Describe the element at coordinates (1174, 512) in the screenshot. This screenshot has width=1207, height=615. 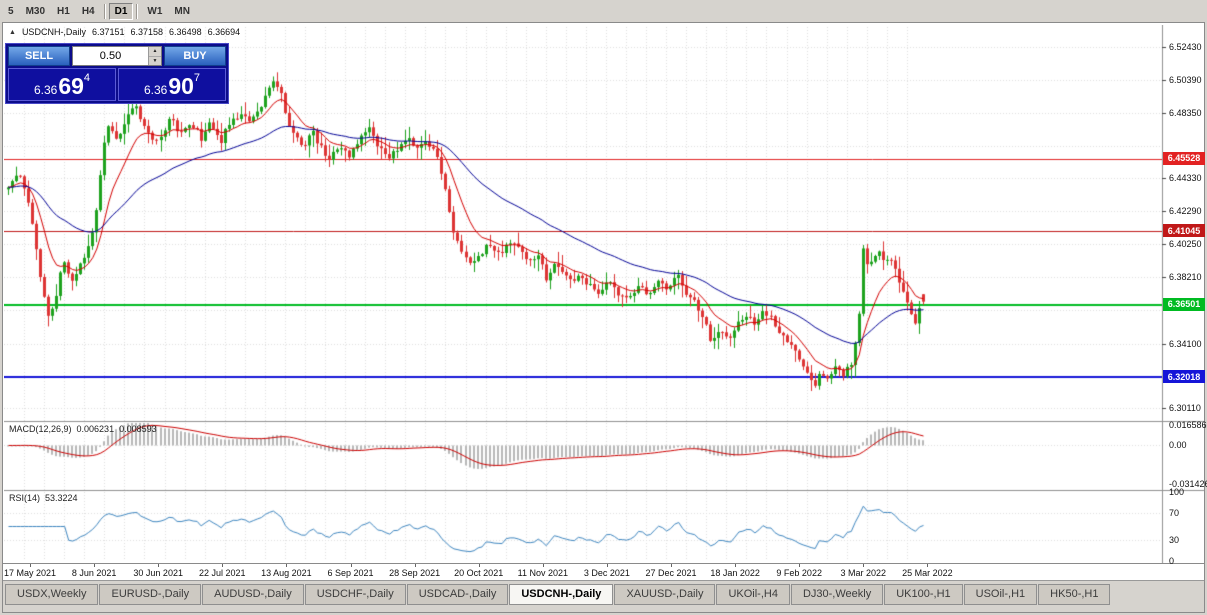
I see `rsi-axis-tick: 70` at that location.